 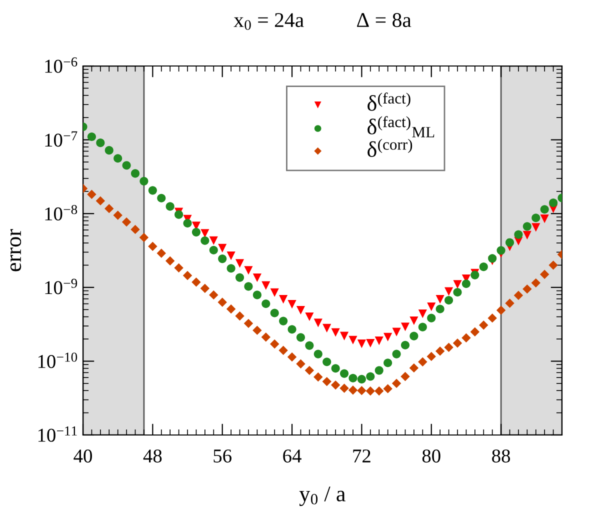 I want to click on y-tick-label: 10$^{−11}$, so click(x=57, y=434).